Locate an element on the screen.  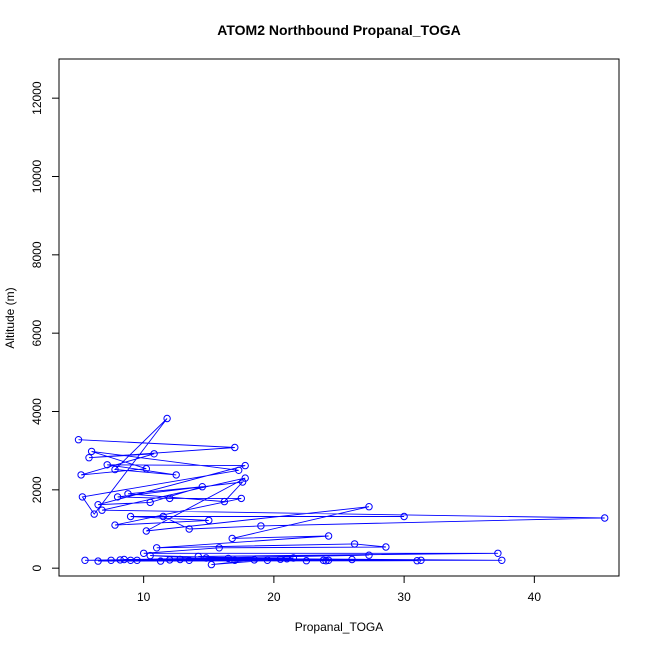
y-tick-label-2: 4000 is located at coordinates (37, 411).